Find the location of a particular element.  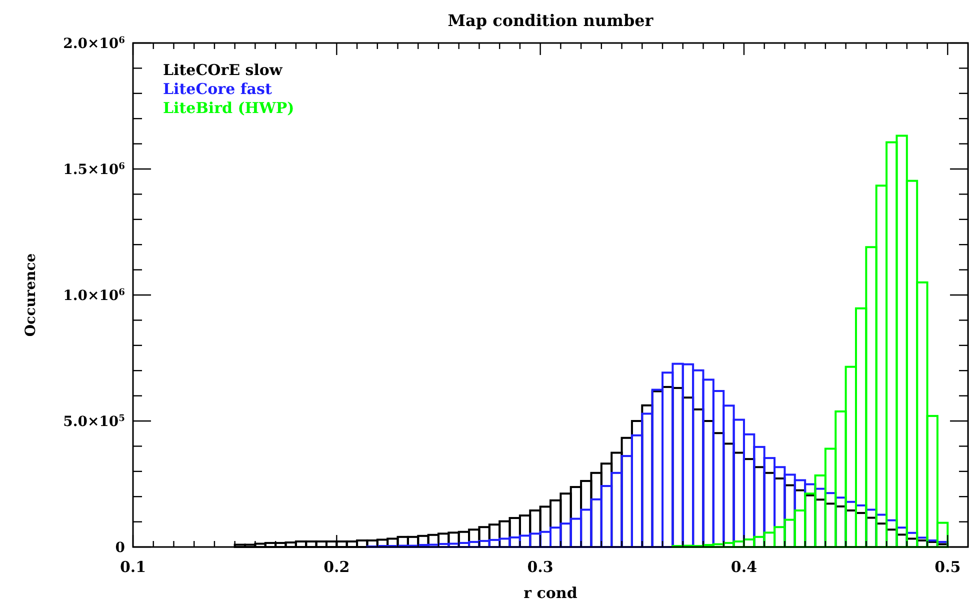

y-tick-label: 2.0×10$^{6}$ is located at coordinates (94, 43).